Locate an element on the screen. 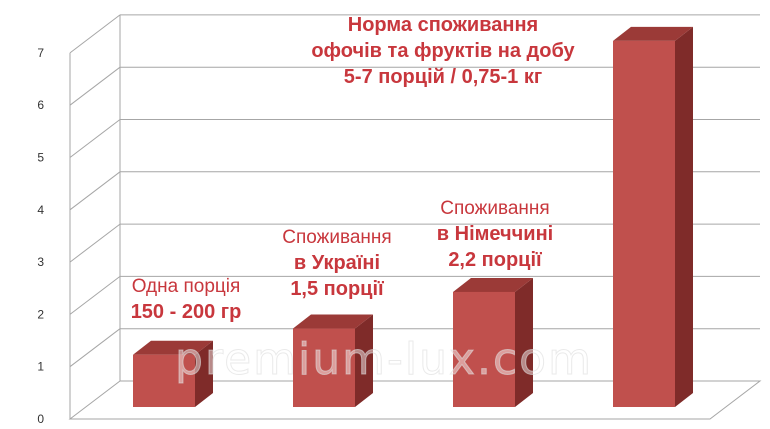  y-tick-label-2: 2 is located at coordinates (40, 314).